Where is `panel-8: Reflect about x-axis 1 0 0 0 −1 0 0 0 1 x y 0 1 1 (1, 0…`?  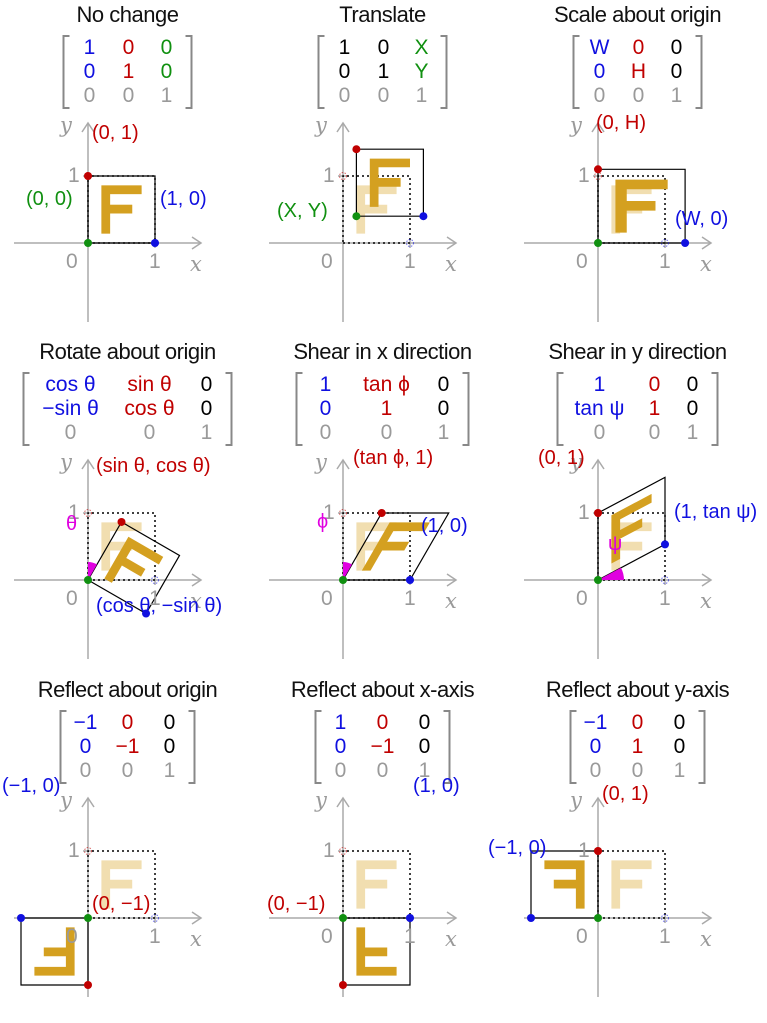
panel-8: Reflect about x-axis 1 0 0 0 −1 0 0 0 1 x y 0 1 1 (1, 0… is located at coordinates (382, 845).